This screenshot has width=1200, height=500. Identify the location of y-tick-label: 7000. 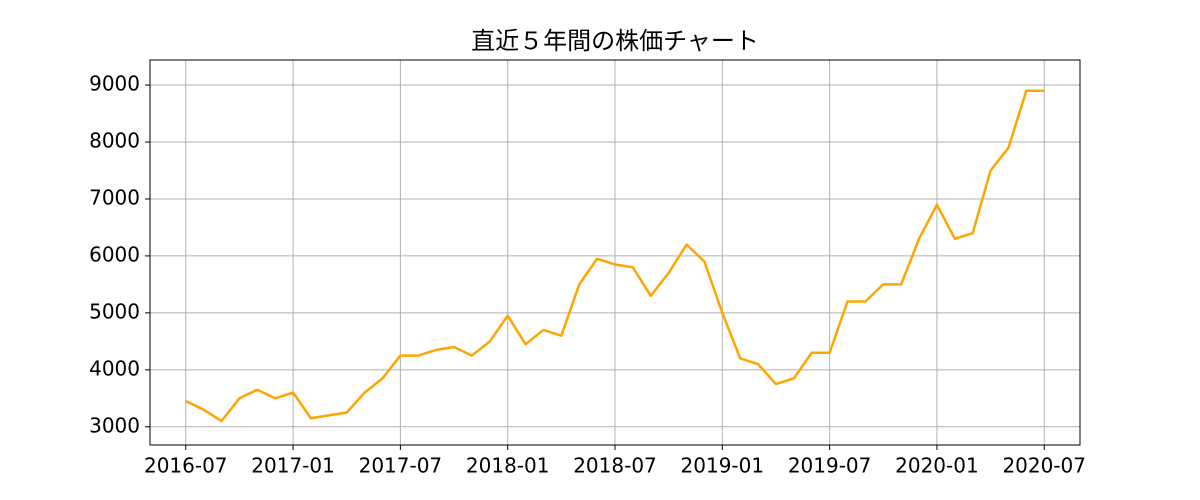
(114, 197).